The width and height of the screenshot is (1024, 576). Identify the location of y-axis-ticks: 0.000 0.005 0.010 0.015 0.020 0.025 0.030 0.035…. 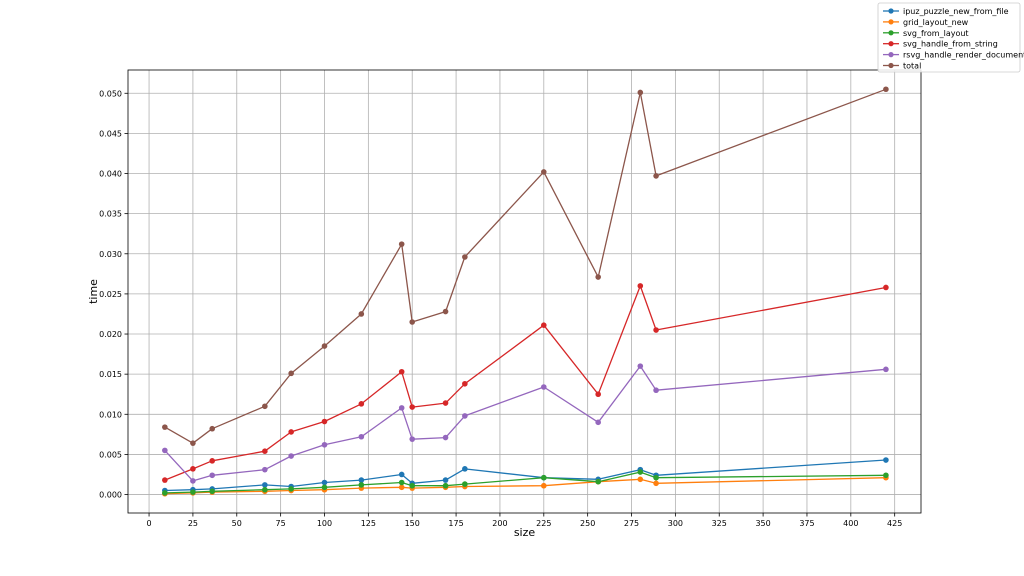
(113, 294).